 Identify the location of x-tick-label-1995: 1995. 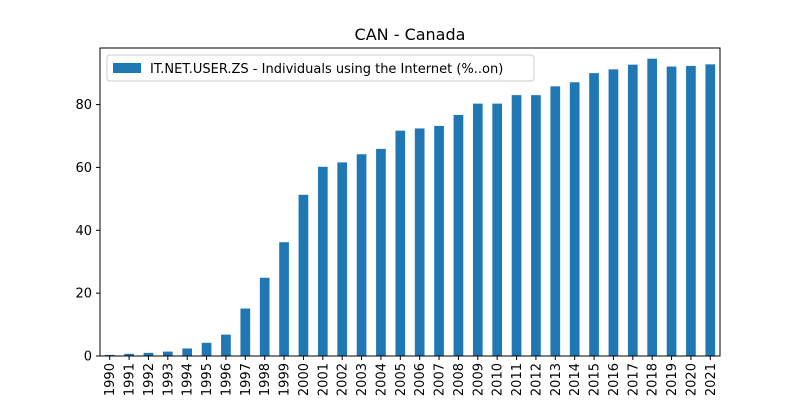
(207, 379).